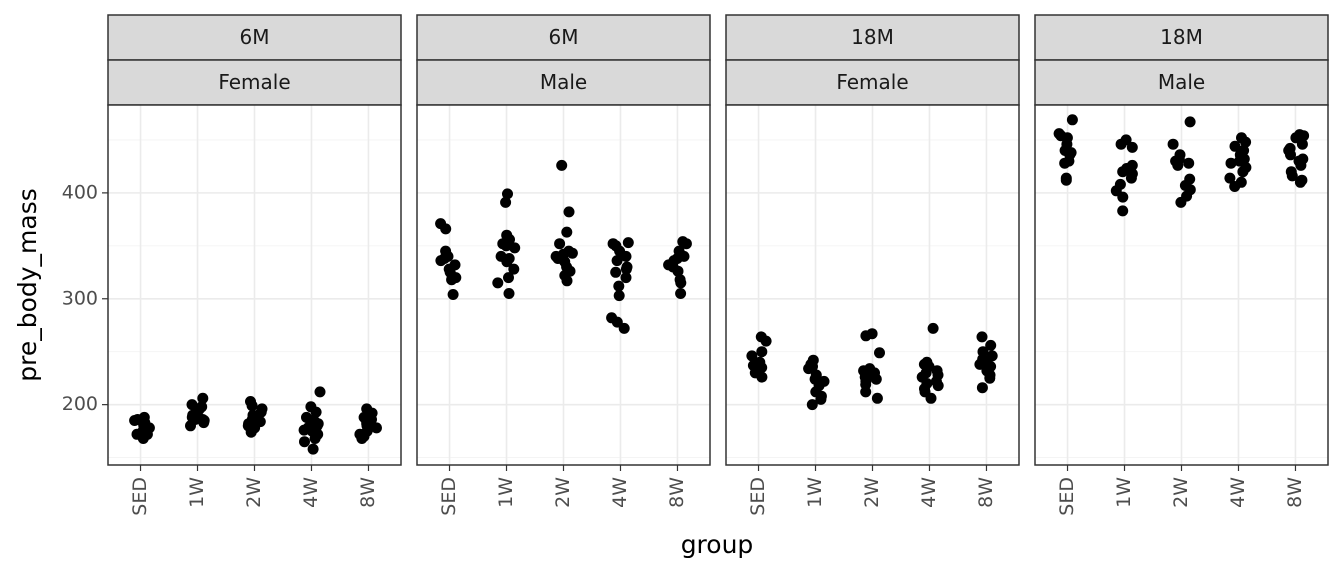 Image resolution: width=1344 pixels, height=576 pixels. Describe the element at coordinates (1295, 492) in the screenshot. I see `x-tick-label: 8W` at that location.